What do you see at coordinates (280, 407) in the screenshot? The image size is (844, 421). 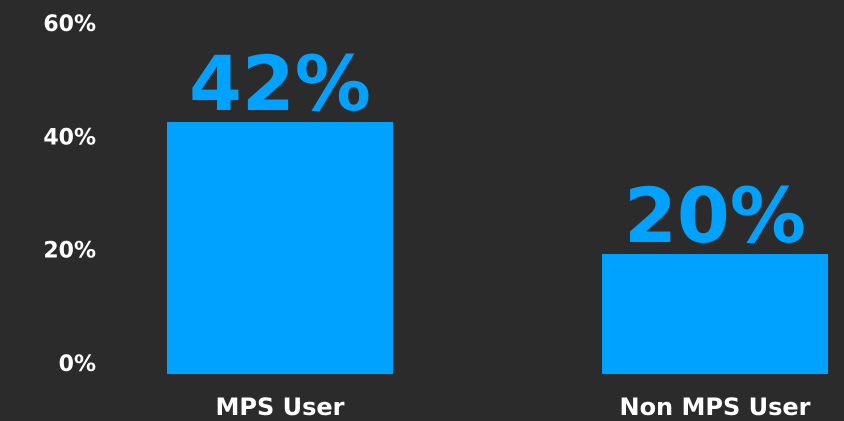 I see `x-tick-label: MPS User` at bounding box center [280, 407].